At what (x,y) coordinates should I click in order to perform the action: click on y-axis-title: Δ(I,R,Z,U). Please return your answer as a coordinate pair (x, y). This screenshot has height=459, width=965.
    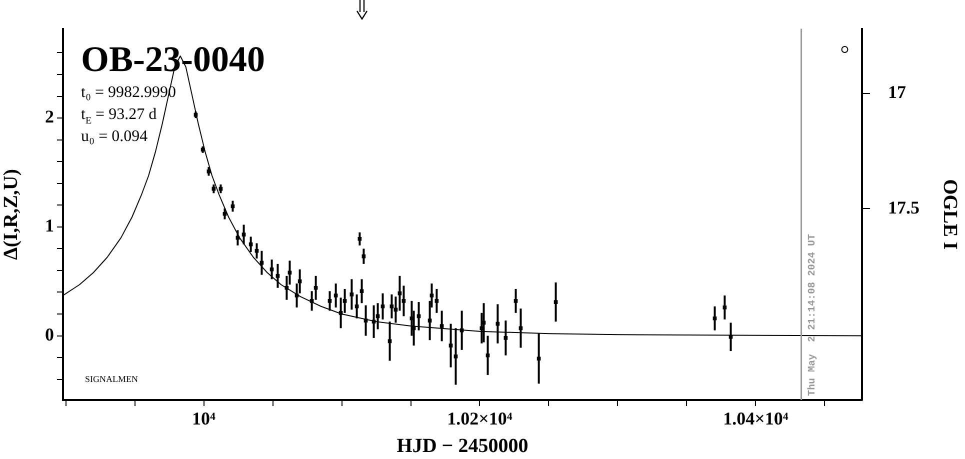
    Looking at the image, I should click on (11, 214).